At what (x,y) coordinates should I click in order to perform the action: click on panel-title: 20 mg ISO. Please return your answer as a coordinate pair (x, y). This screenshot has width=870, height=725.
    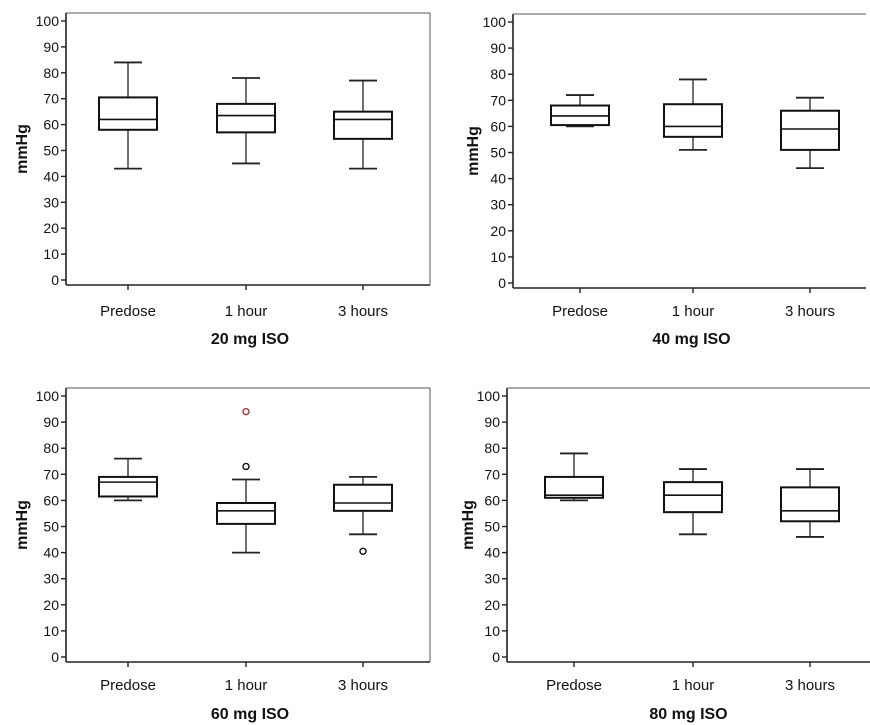
    Looking at the image, I should click on (250, 339).